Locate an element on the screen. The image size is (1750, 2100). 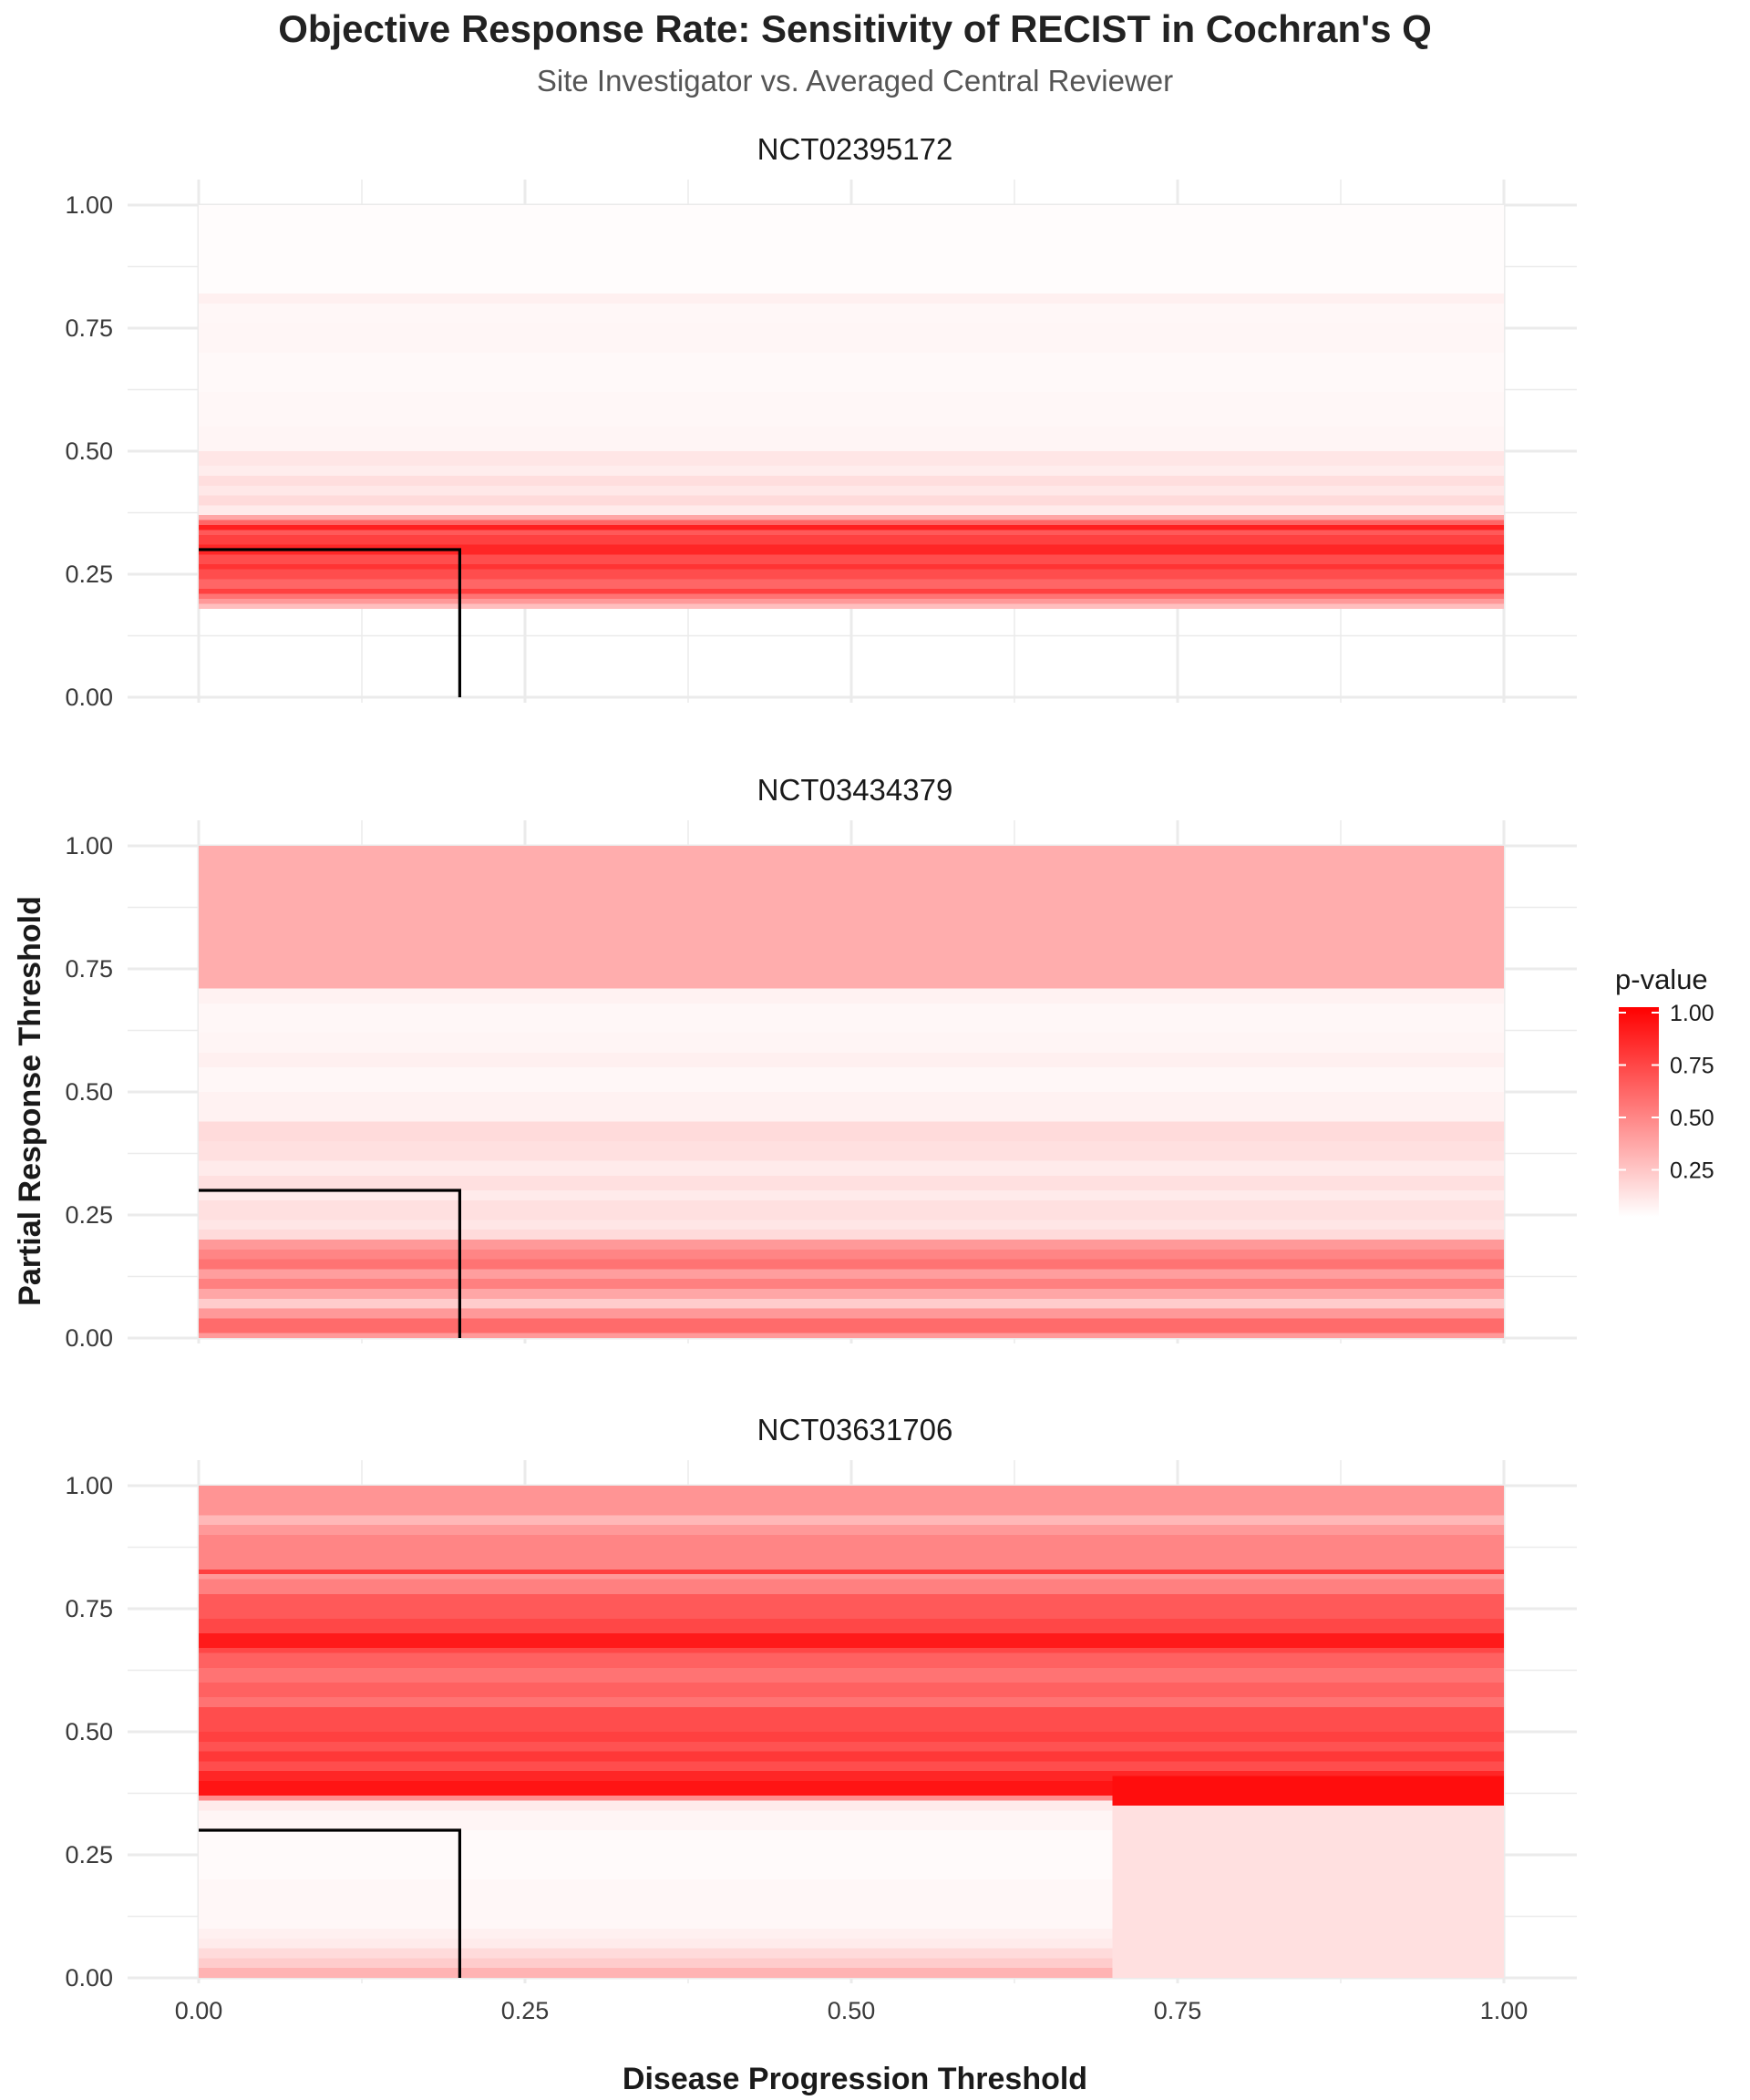
x-tick-label: 0.00 is located at coordinates (199, 2010).